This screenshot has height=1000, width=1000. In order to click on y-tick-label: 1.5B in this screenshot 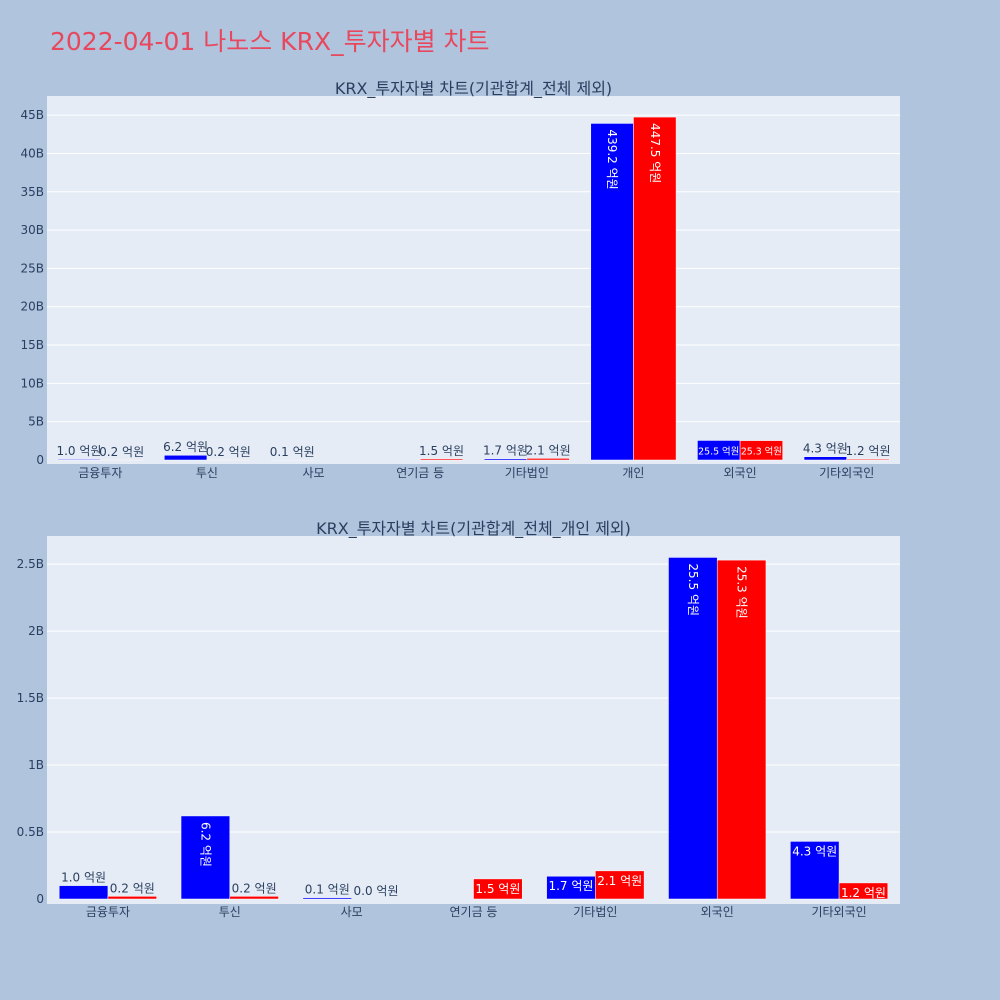, I will do `click(30, 698)`.